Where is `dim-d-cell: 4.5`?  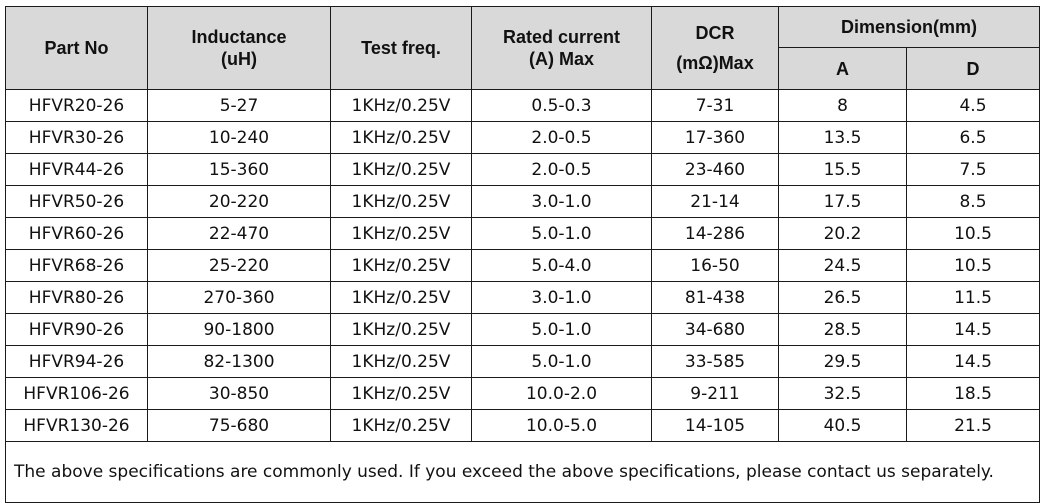 dim-d-cell: 4.5 is located at coordinates (973, 105).